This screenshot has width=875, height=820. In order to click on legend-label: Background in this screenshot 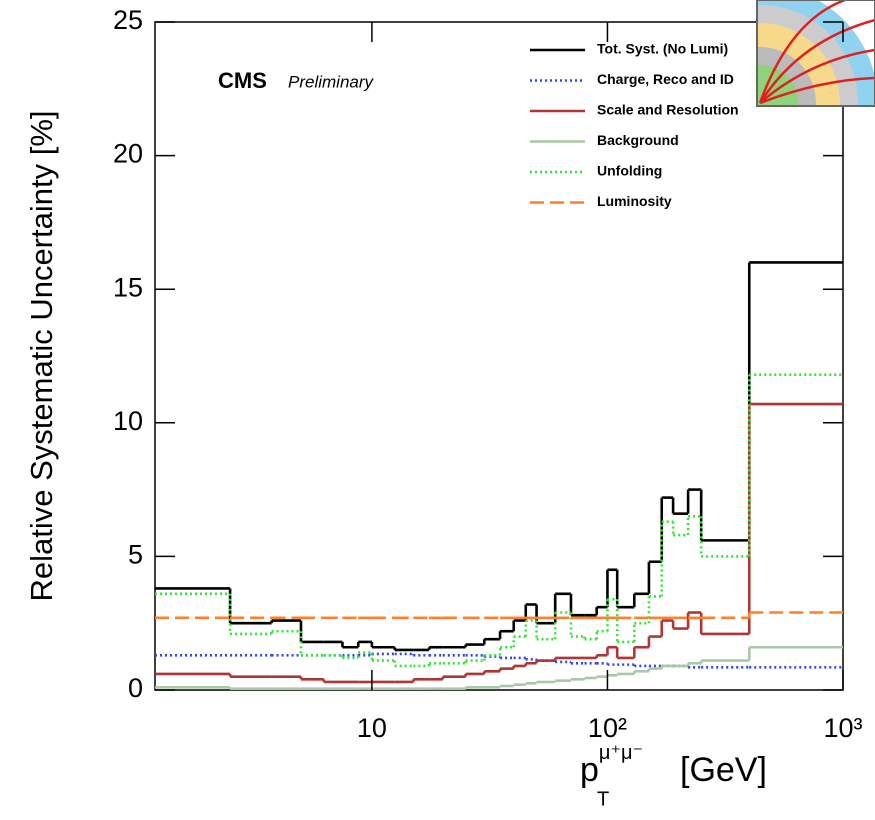, I will do `click(638, 140)`.